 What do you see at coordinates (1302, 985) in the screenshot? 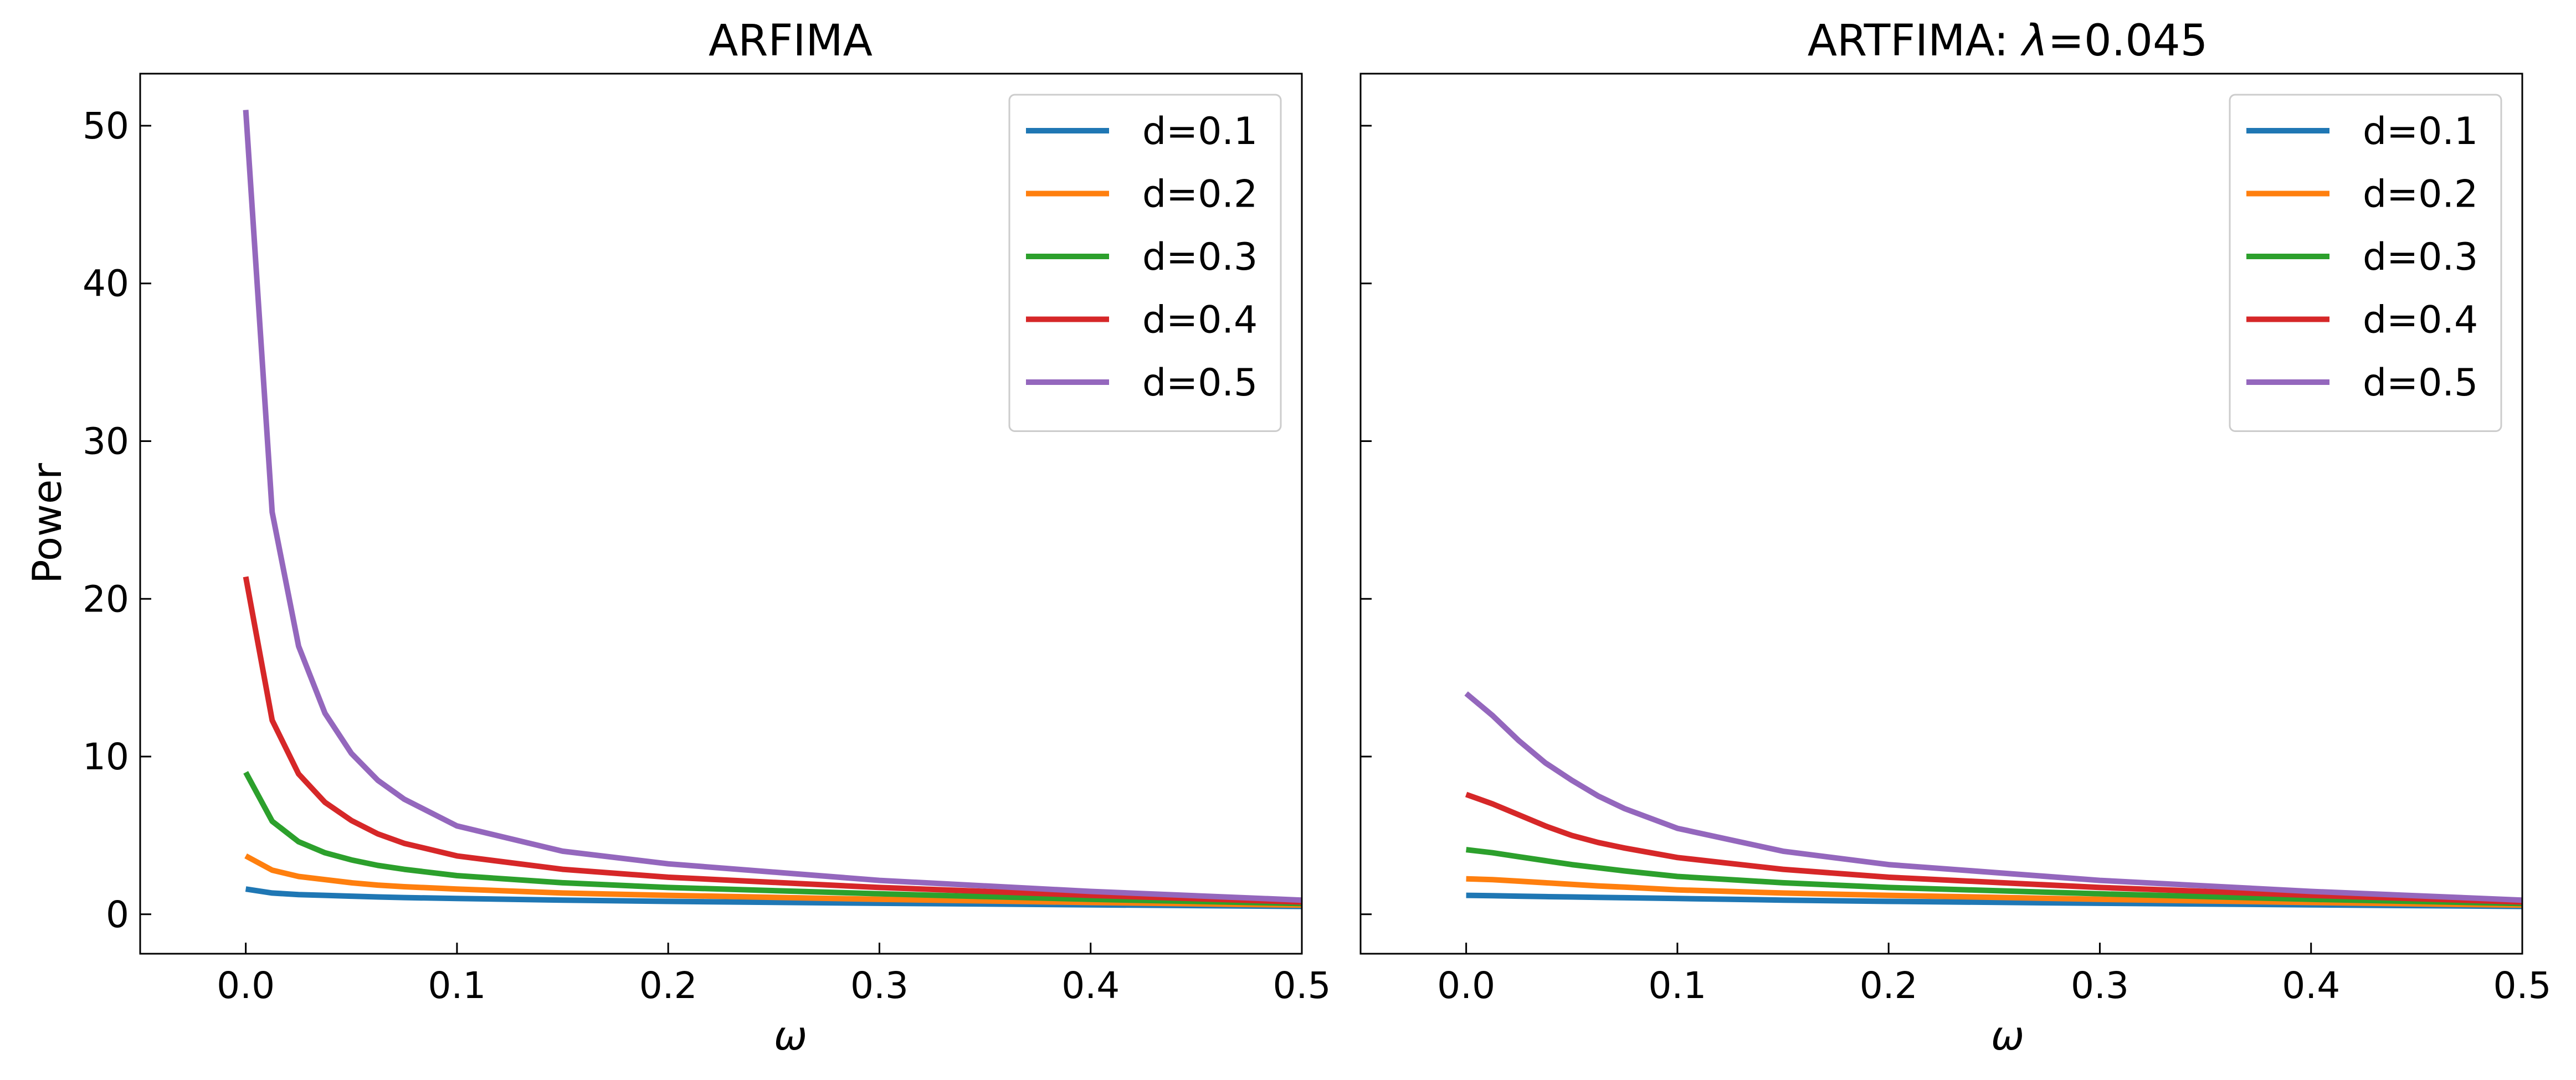
I see `arfima-x-tick-label: 0.5` at bounding box center [1302, 985].